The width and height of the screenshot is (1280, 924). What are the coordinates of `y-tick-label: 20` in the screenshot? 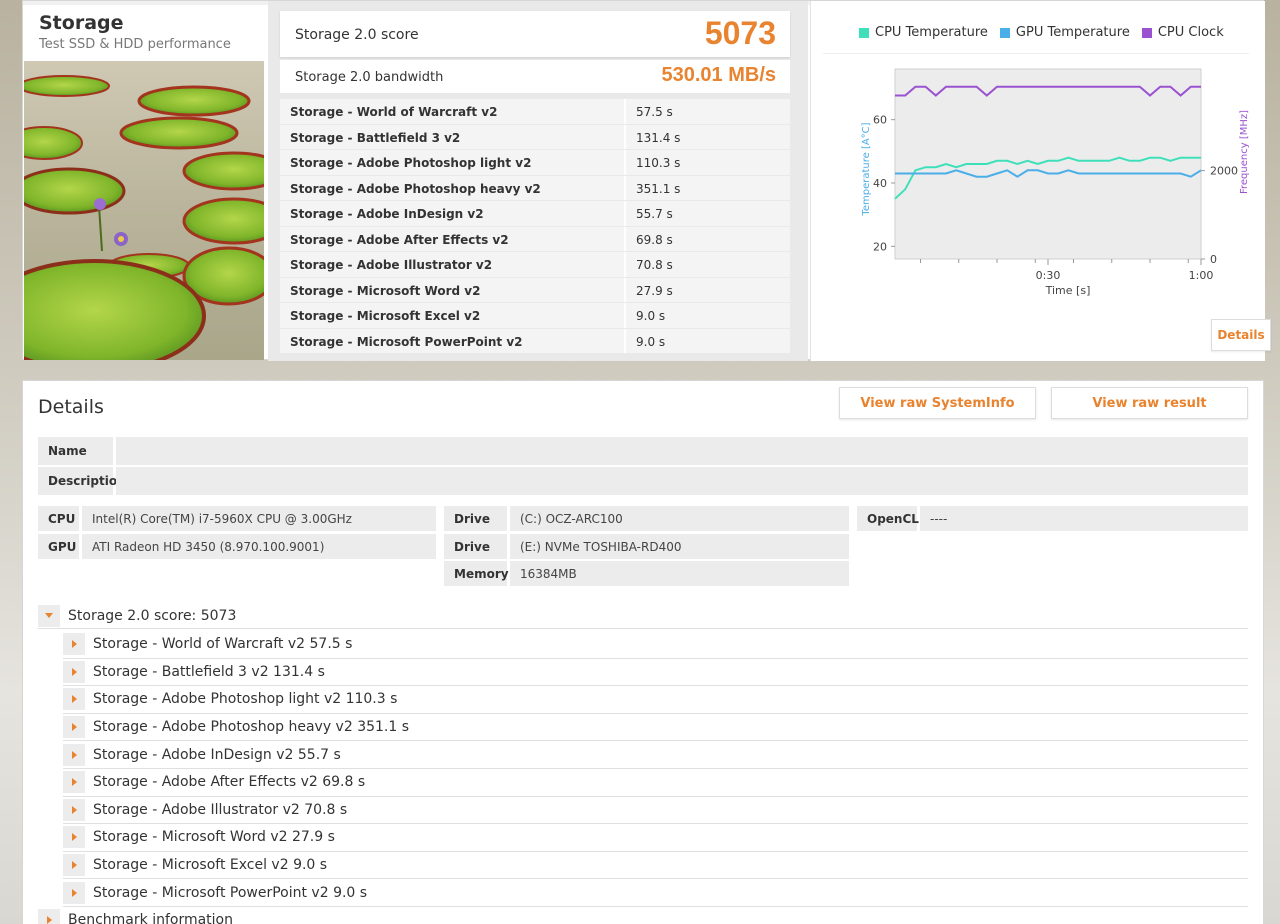 It's located at (880, 246).